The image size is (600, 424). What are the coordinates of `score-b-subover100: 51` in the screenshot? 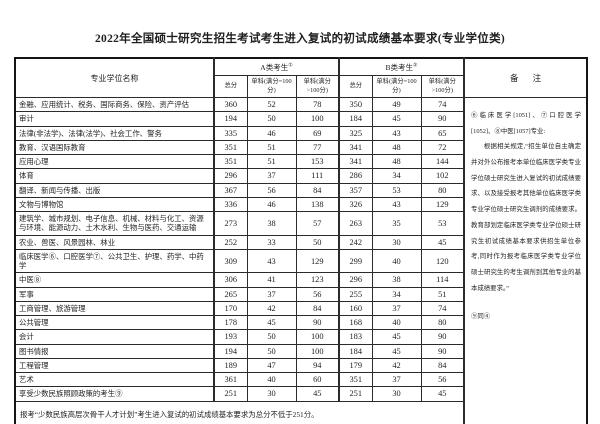 It's located at (442, 294).